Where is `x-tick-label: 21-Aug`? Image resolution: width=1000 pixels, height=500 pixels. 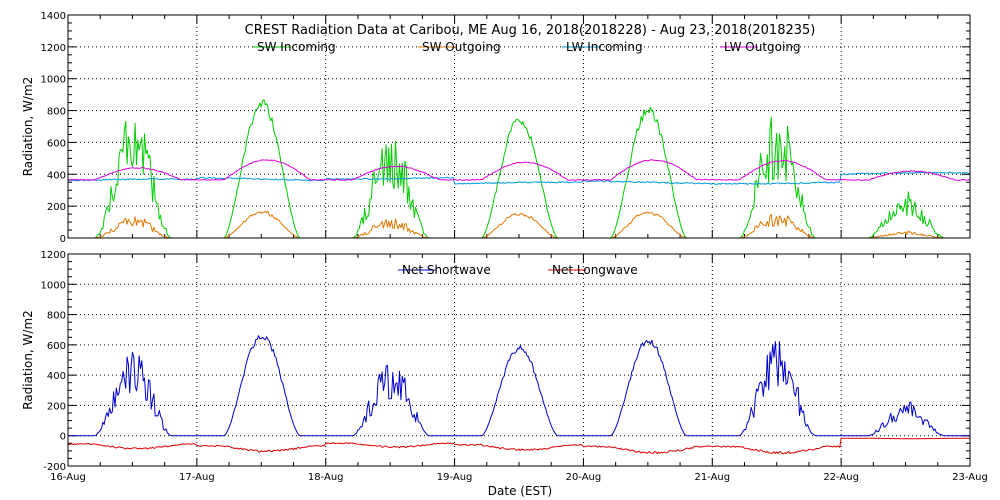
x-tick-label: 21-Aug is located at coordinates (712, 477).